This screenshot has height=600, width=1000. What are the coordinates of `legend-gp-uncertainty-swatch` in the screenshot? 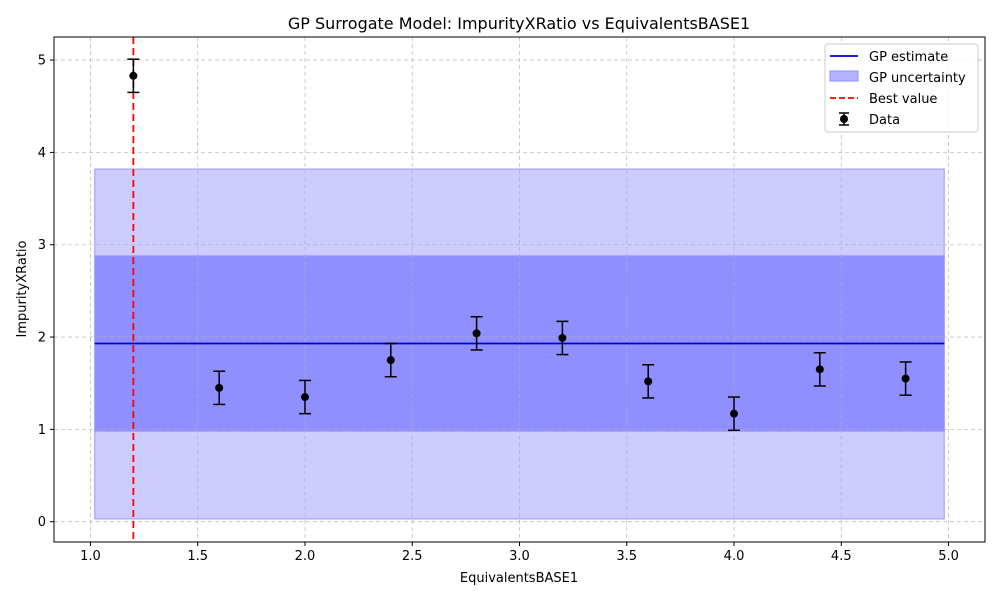 It's located at (844, 76).